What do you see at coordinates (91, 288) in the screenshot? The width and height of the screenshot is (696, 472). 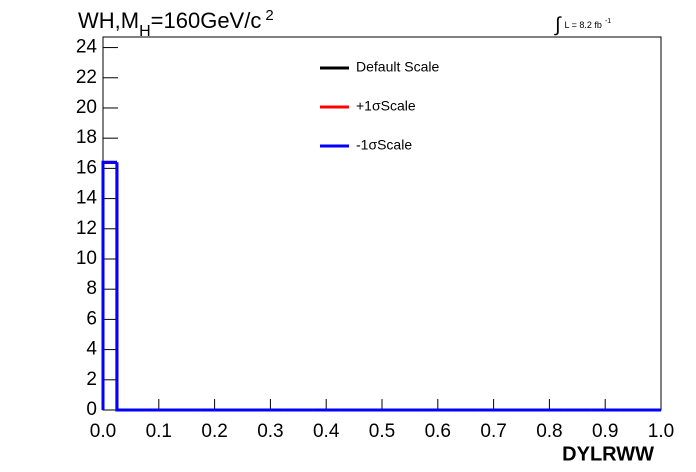 I see `y-tick-label: 8` at bounding box center [91, 288].